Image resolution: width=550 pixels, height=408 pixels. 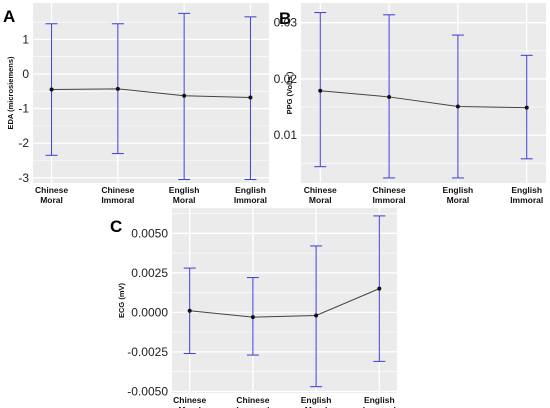 What do you see at coordinates (23, 178) in the screenshot?
I see `panel-a-ytick-label: -3` at bounding box center [23, 178].